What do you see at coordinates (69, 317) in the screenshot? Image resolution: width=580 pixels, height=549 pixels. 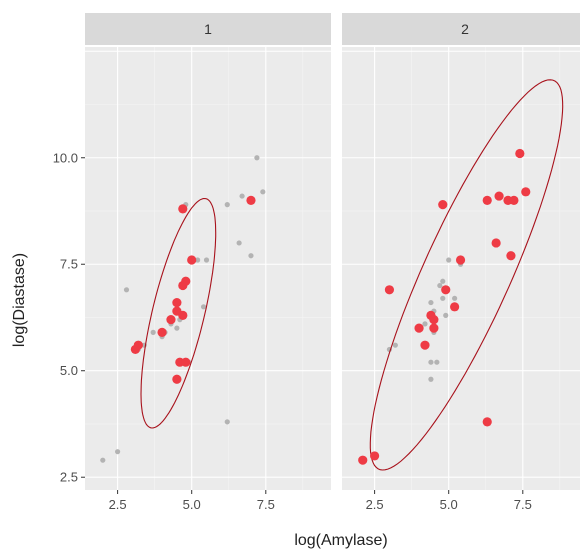 I see `y-axis: 2.5 5.0 7.5 10.0` at bounding box center [69, 317].